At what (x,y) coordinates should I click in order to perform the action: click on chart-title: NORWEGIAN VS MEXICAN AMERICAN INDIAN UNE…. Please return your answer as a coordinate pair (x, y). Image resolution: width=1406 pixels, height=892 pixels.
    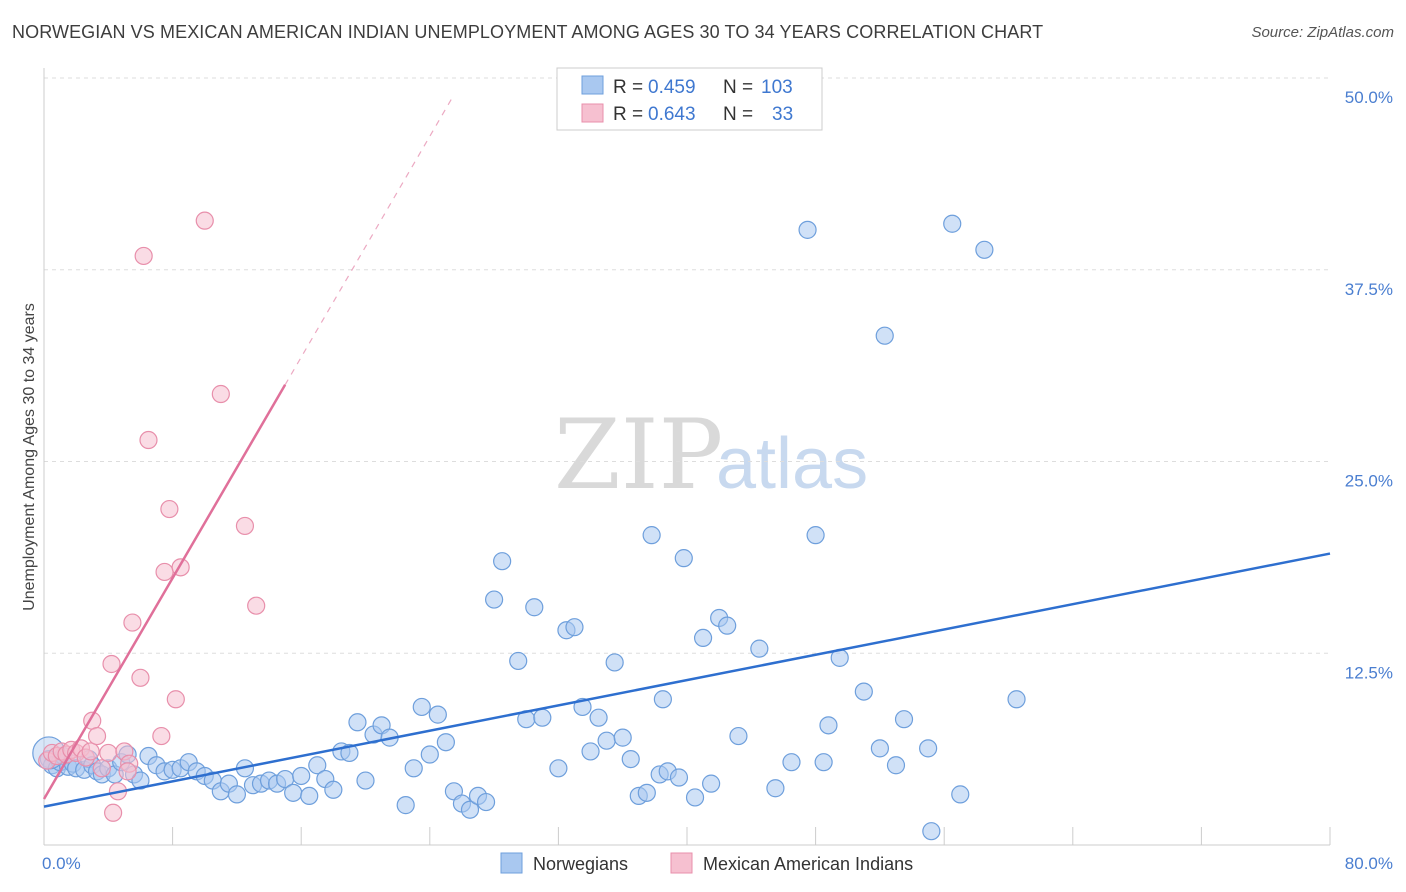
    Looking at the image, I should click on (528, 32).